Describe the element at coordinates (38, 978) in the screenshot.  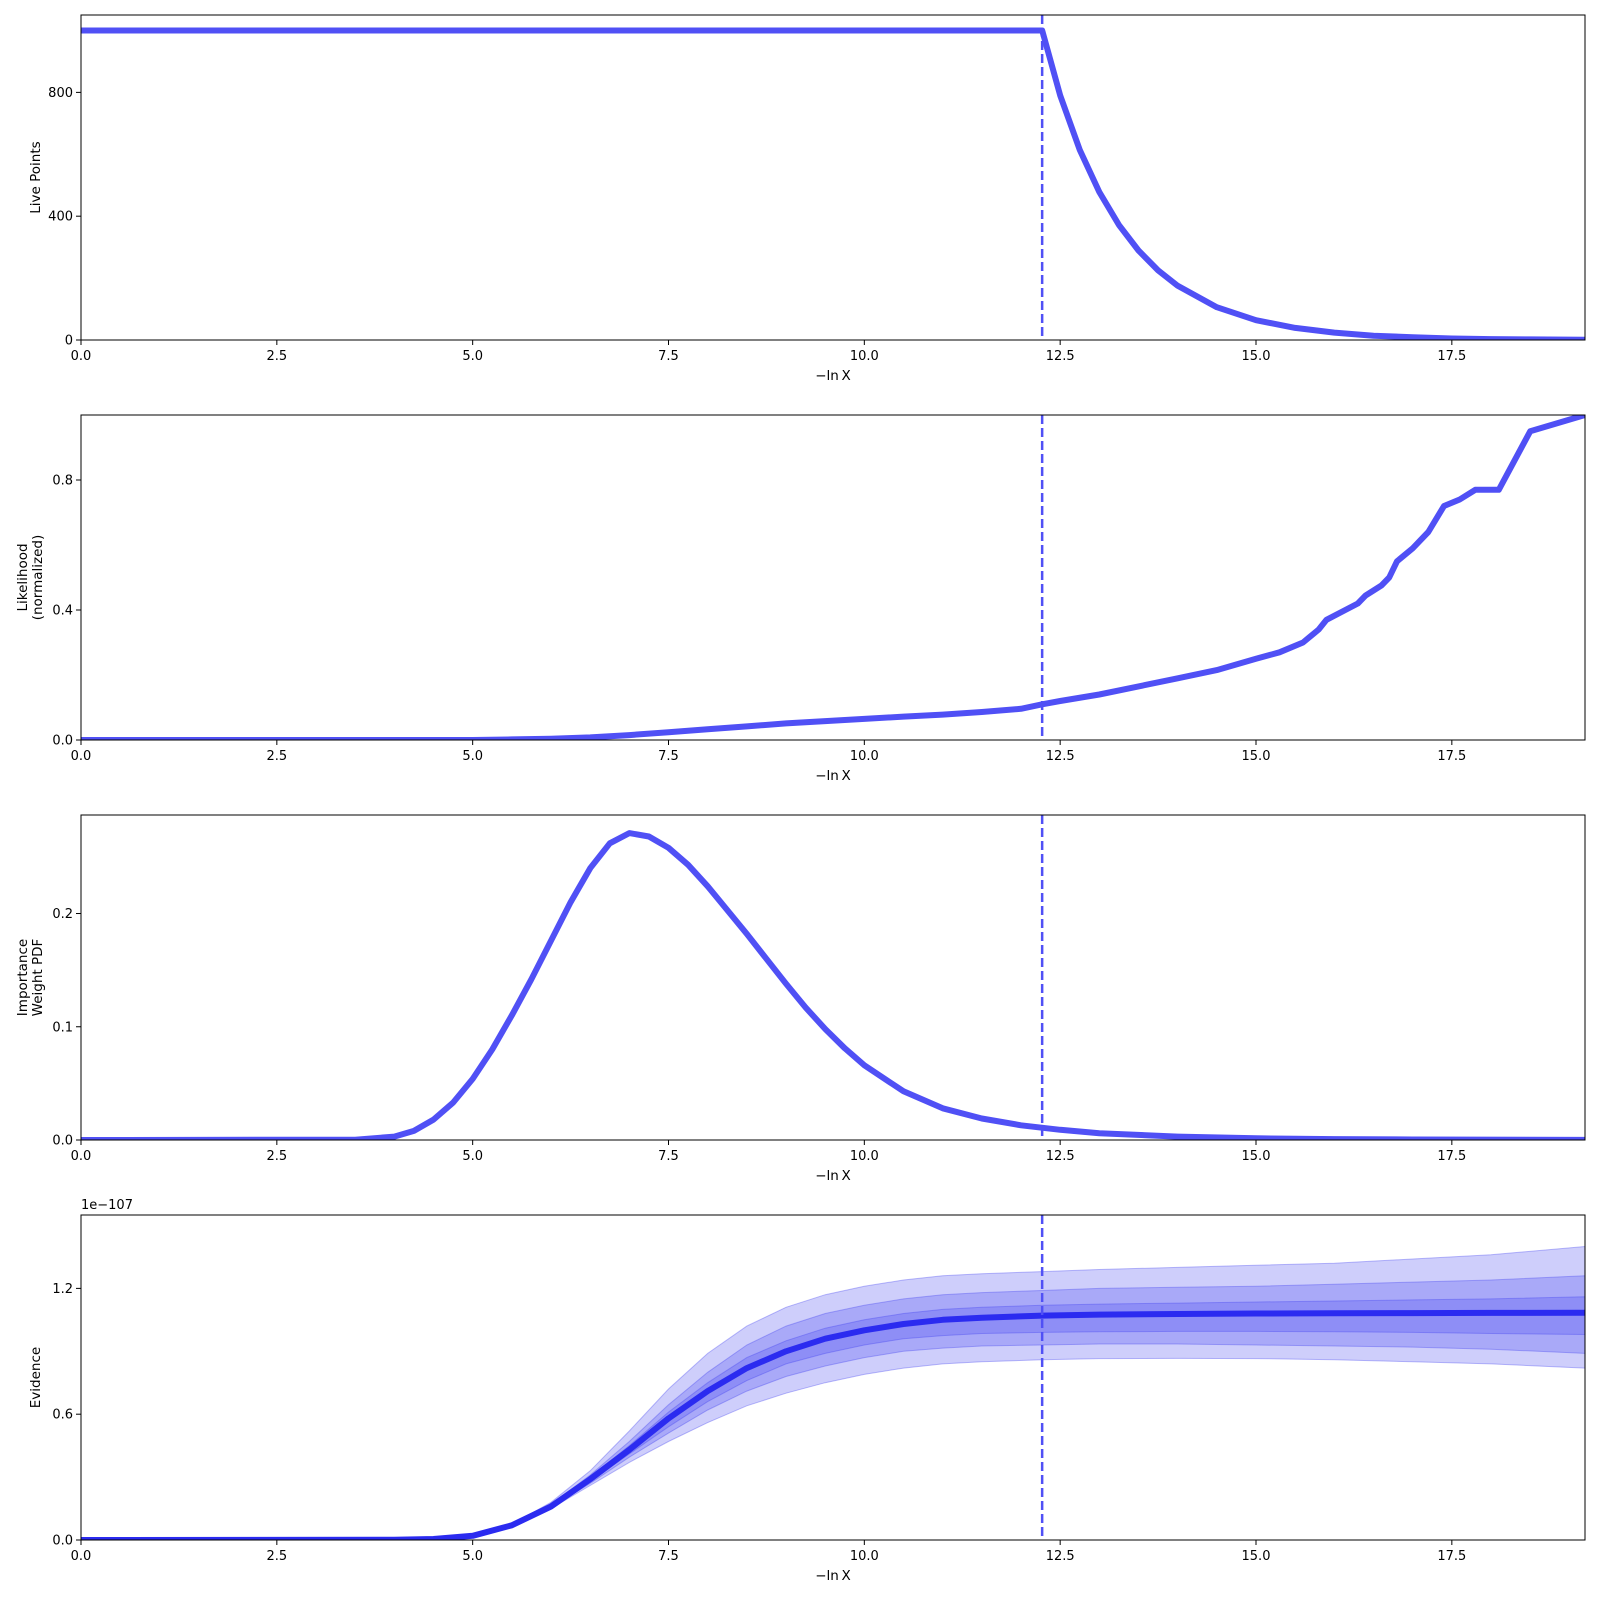
I see `y-axis-label: Weight PDF` at that location.